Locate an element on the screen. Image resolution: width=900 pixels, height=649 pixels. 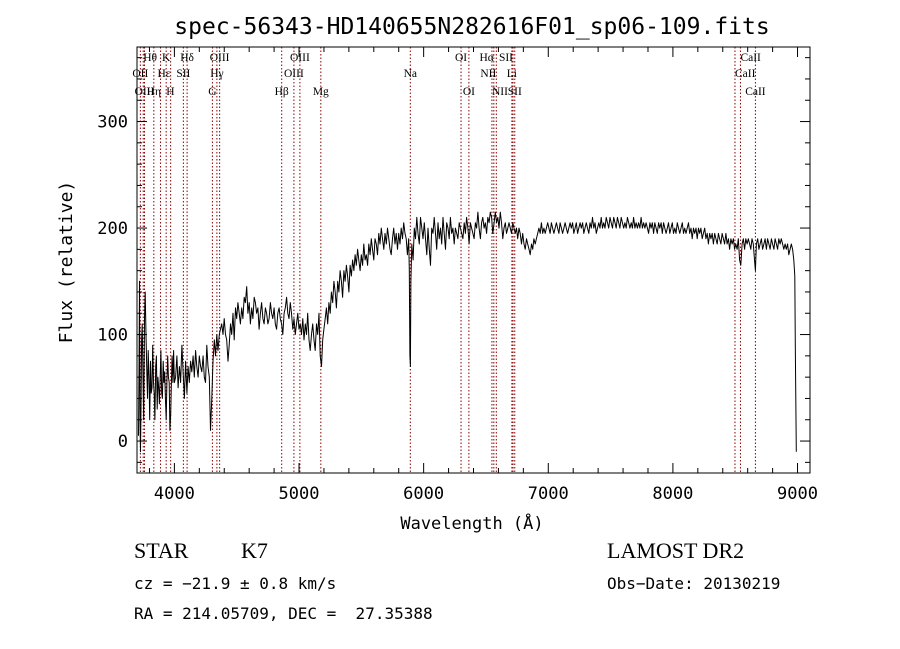
spectral-line-label: G is located at coordinates (212, 92).